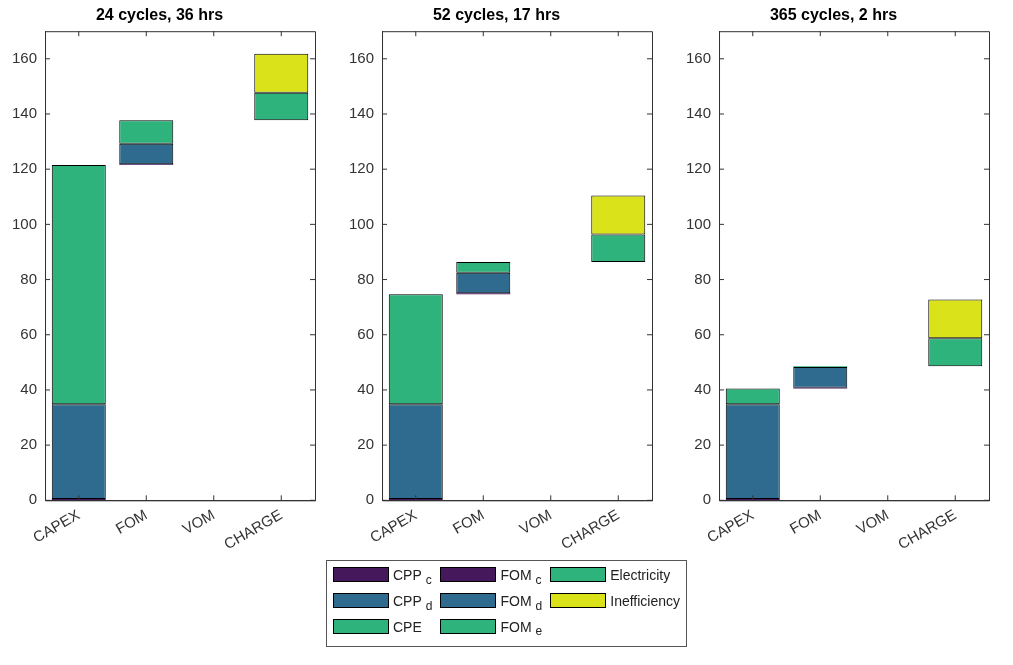  I want to click on legend-label: FOM$_{e}$, so click(521, 628).